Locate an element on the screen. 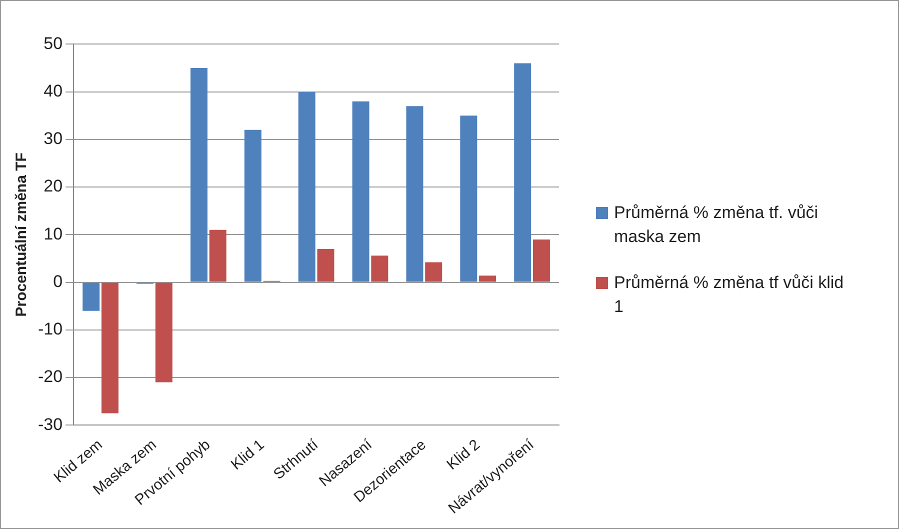 The width and height of the screenshot is (899, 529). y-tick-label: -20 is located at coordinates (50, 376).